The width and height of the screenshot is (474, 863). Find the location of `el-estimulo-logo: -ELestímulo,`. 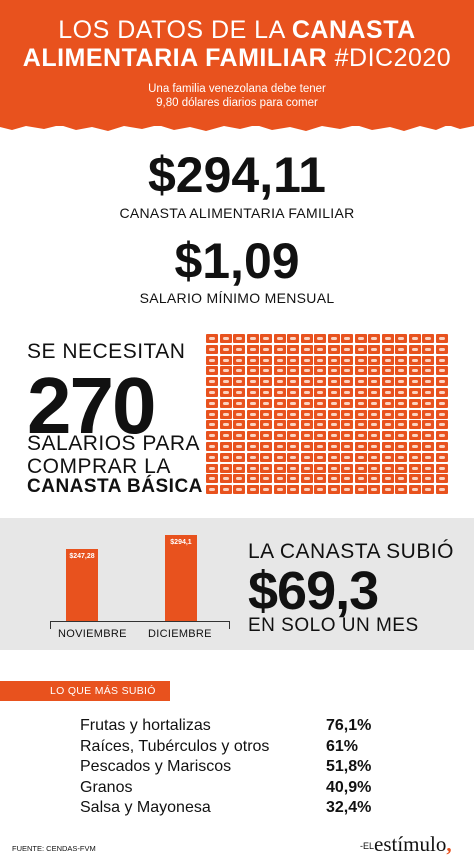

el-estimulo-logo: -ELestímulo, is located at coordinates (406, 844).